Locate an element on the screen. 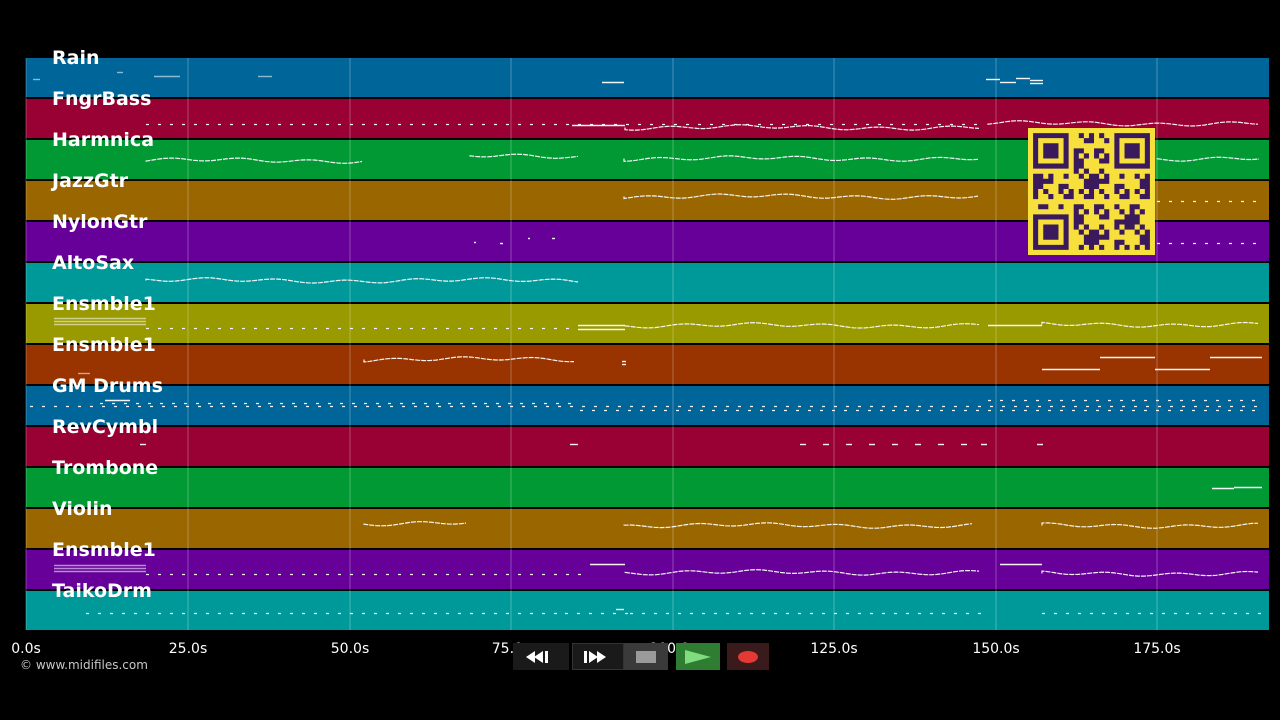 This screenshot has width=1280, height=720. stop-button is located at coordinates (646, 656).